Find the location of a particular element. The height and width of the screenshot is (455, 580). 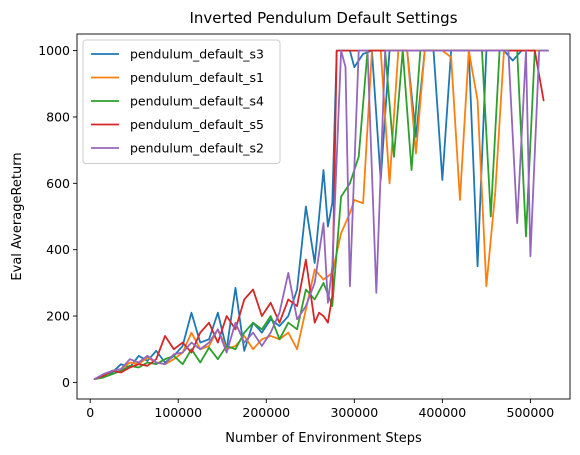

x-axis: 0 100000 200000 300000 400000 500000 is located at coordinates (320, 409).